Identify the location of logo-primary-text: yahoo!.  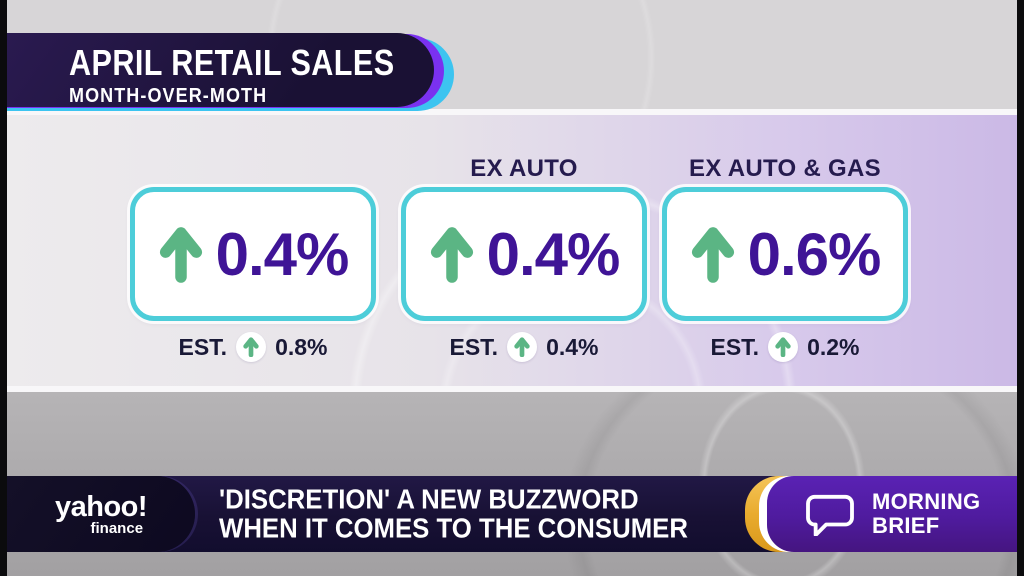
(101, 506).